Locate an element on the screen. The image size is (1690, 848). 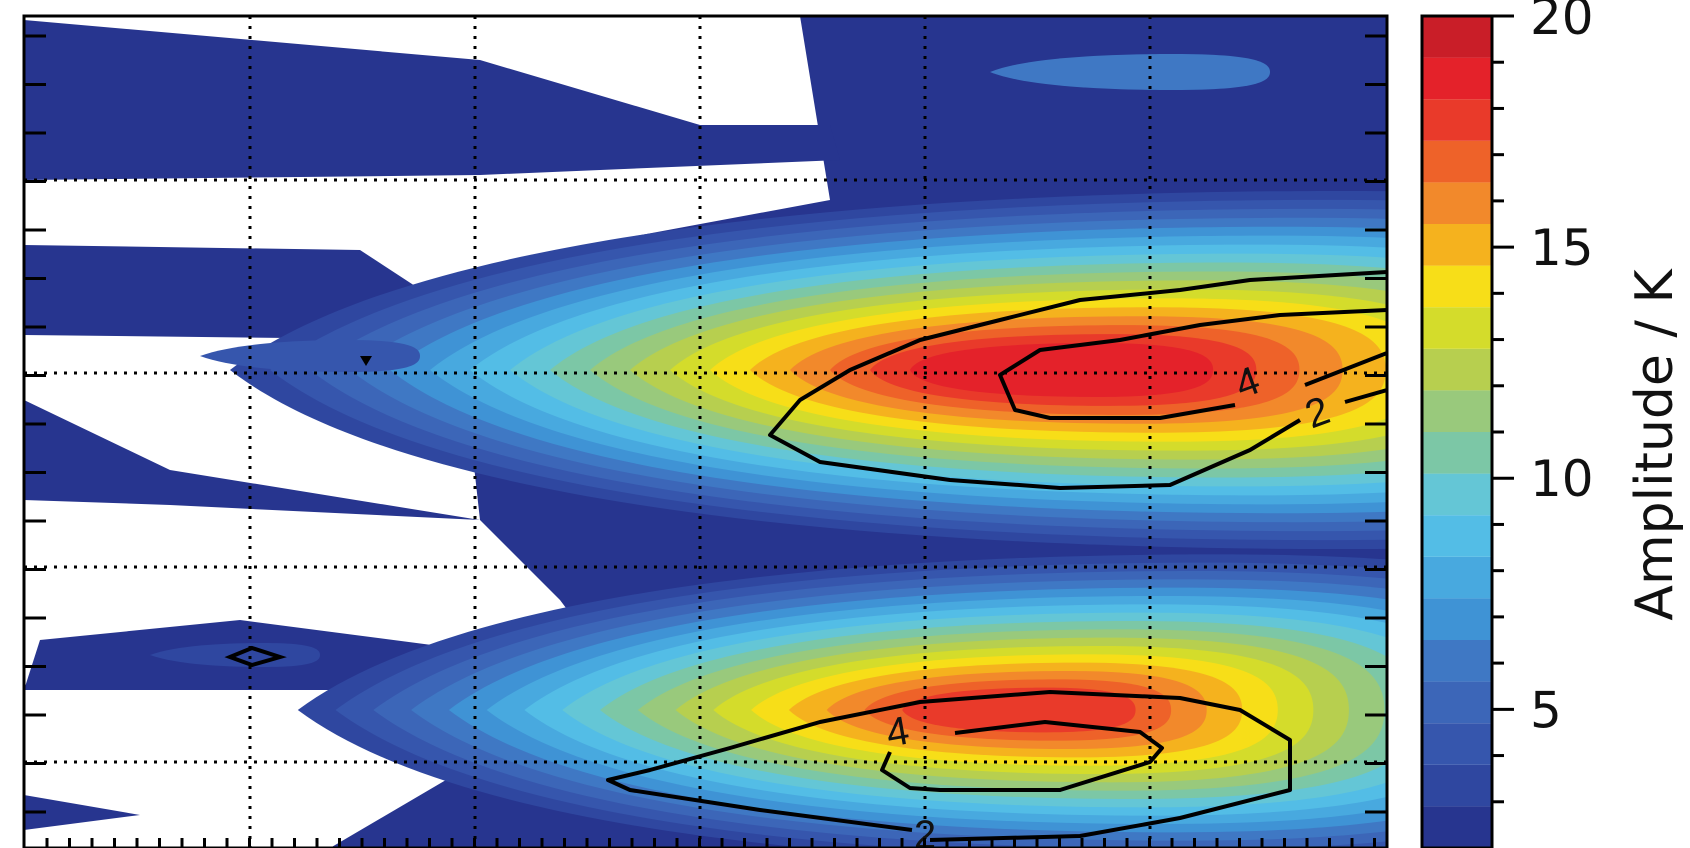
colorbar-tick-label: 20 is located at coordinates (1562, 23).